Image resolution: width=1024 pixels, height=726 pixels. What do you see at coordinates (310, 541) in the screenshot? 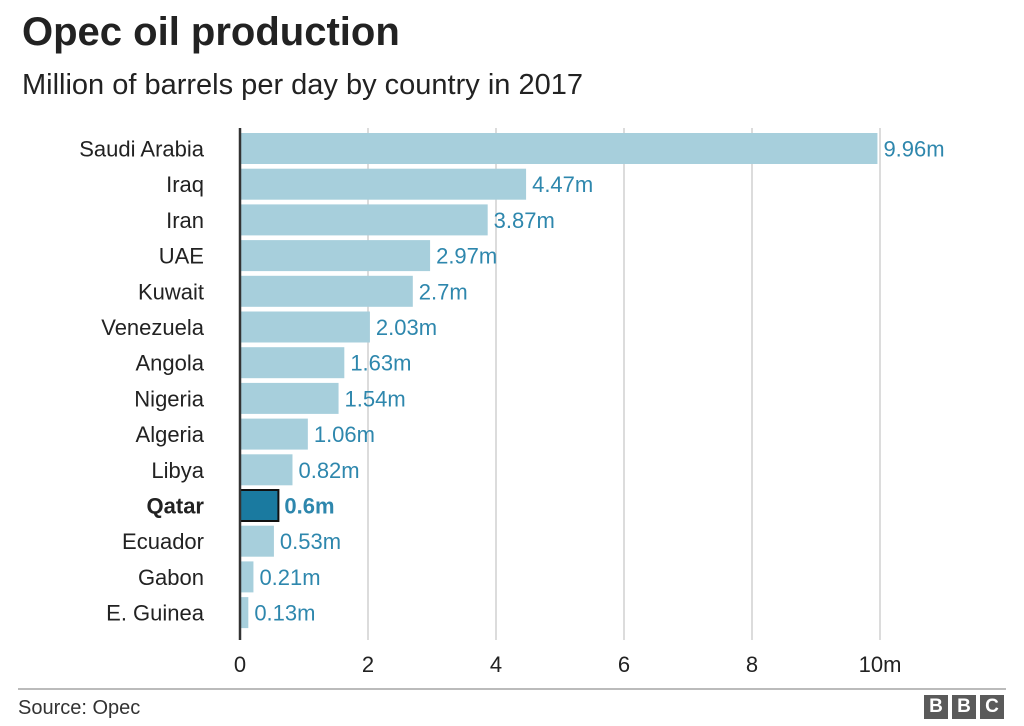
I see `value-label: 0.53m` at bounding box center [310, 541].